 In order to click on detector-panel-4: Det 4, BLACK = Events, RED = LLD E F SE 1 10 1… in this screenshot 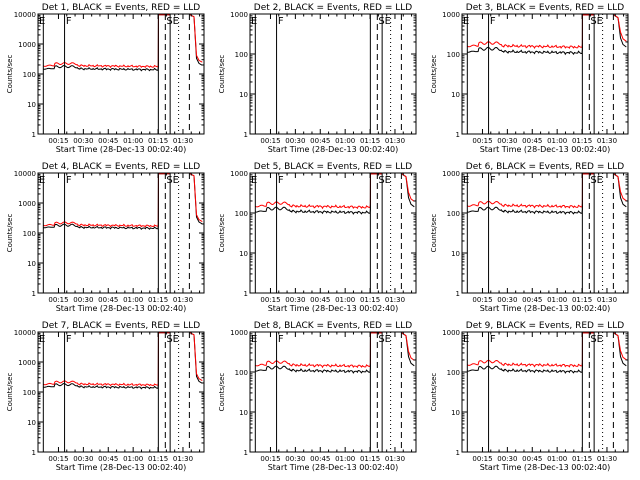, I will do `click(105, 237)`.